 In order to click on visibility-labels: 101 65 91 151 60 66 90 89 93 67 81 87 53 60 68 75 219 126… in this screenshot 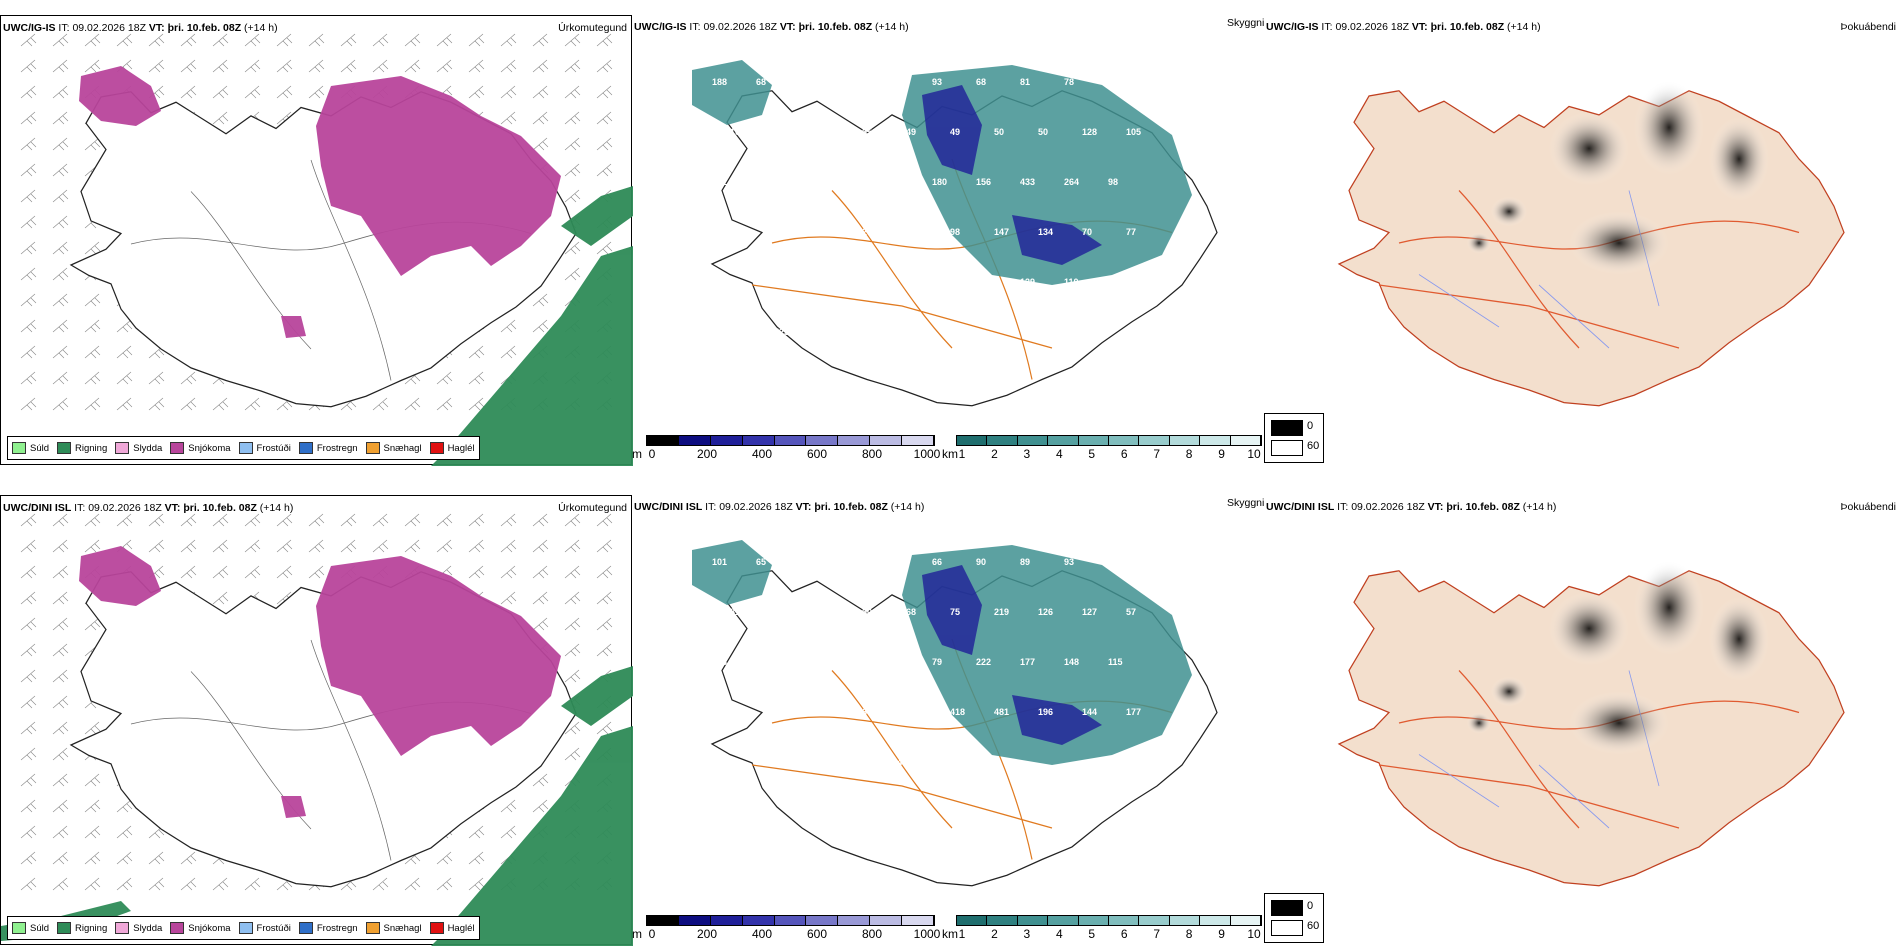, I will do `click(926, 662)`.